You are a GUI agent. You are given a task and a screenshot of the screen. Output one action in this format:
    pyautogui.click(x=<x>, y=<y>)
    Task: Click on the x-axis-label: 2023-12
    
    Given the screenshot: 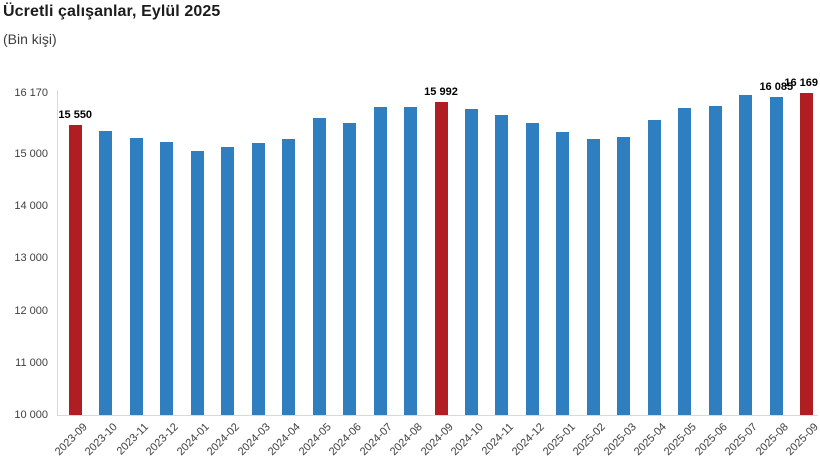 What is the action you would take?
    pyautogui.click(x=163, y=440)
    